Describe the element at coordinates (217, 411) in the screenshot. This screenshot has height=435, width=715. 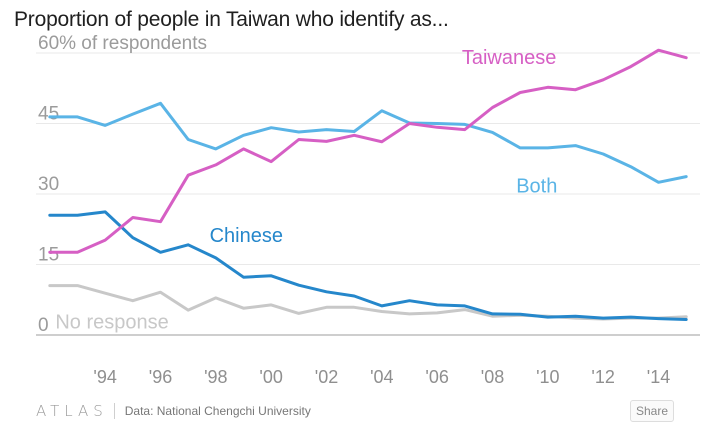
I see `source-note: Data: National Chengchi University` at that location.